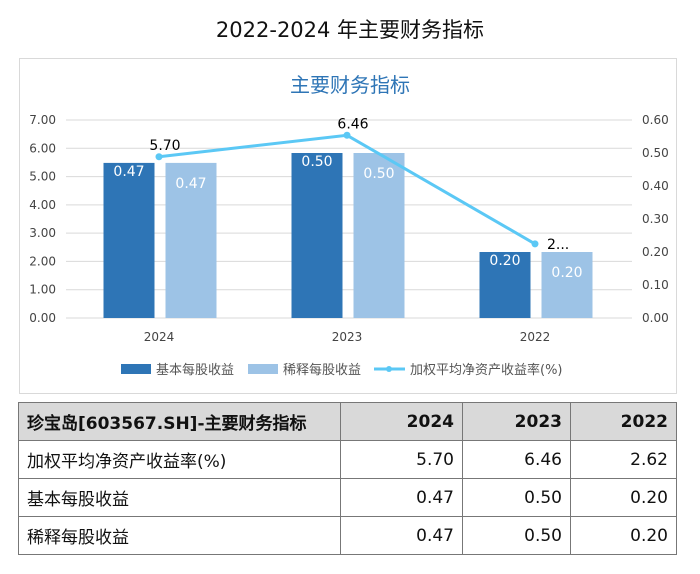 This screenshot has height=574, width=700. What do you see at coordinates (42, 233) in the screenshot?
I see `left-axis-tick: 3.00` at bounding box center [42, 233].